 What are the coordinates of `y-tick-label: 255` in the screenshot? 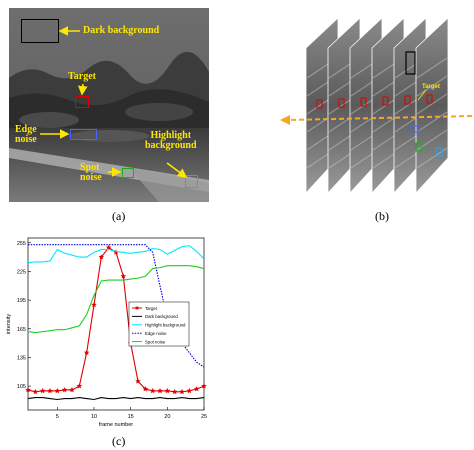 It's located at (21, 244).